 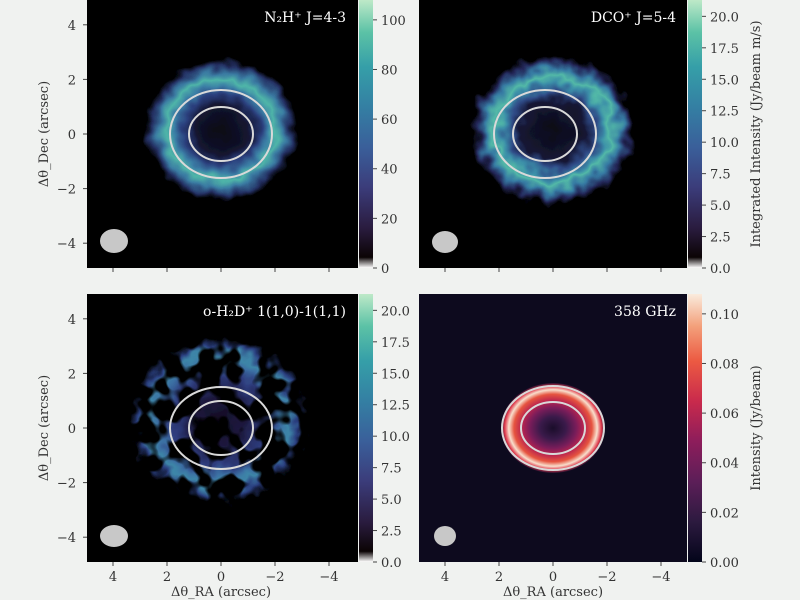 What do you see at coordinates (445, 536) in the screenshot?
I see `cont-beam-ellipse` at bounding box center [445, 536].